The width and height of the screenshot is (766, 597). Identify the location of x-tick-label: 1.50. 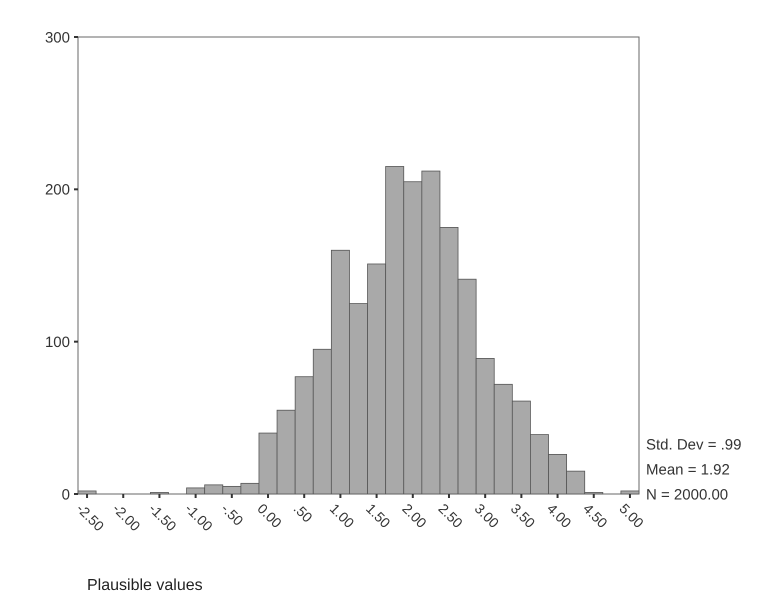
(378, 516).